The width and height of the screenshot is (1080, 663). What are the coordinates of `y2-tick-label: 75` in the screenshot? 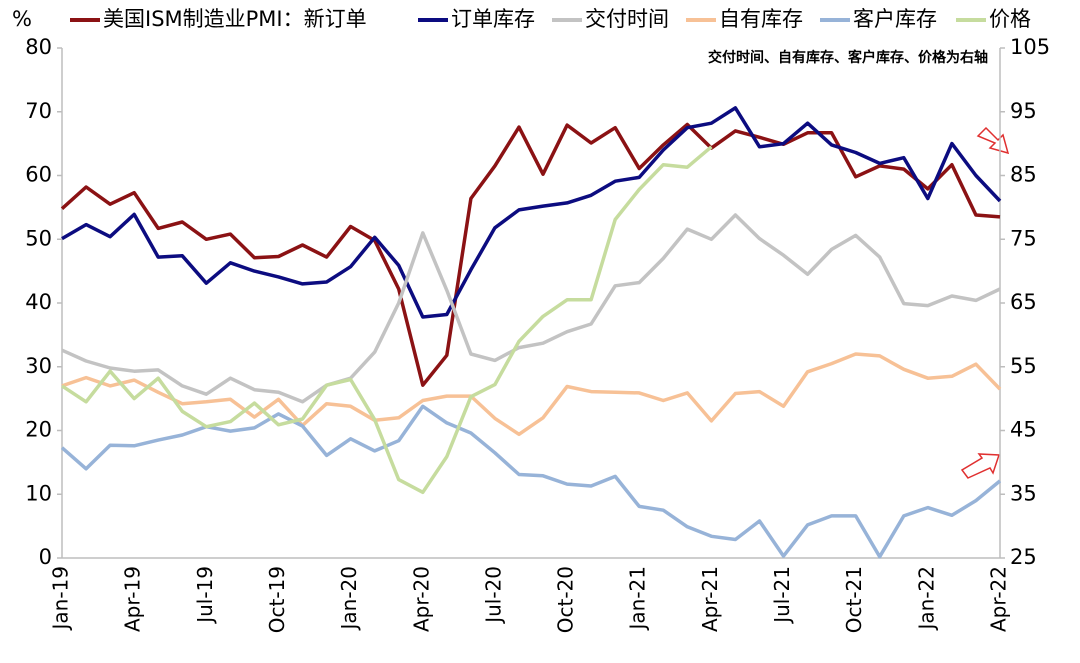 It's located at (1023, 238).